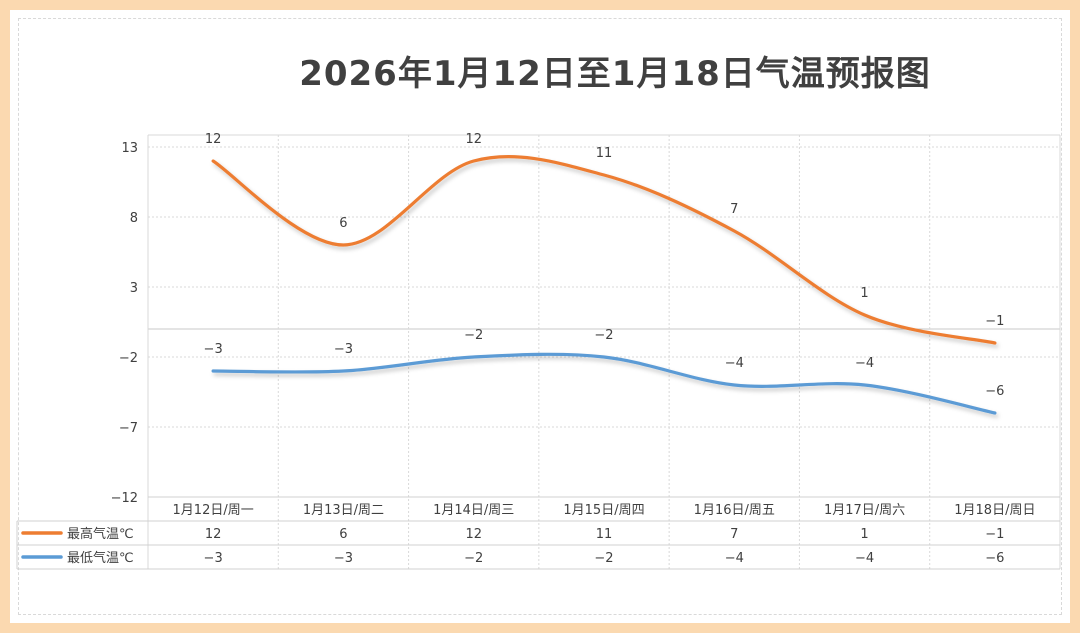 The height and width of the screenshot is (633, 1080). What do you see at coordinates (129, 148) in the screenshot?
I see `y-tick-label: 13` at bounding box center [129, 148].